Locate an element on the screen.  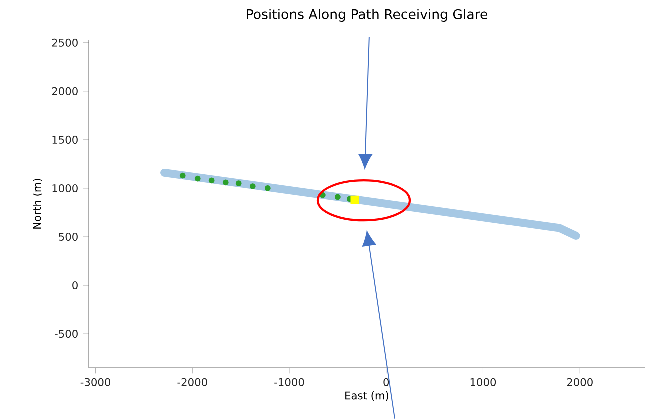
x-tick-label: 0 is located at coordinates (387, 382).